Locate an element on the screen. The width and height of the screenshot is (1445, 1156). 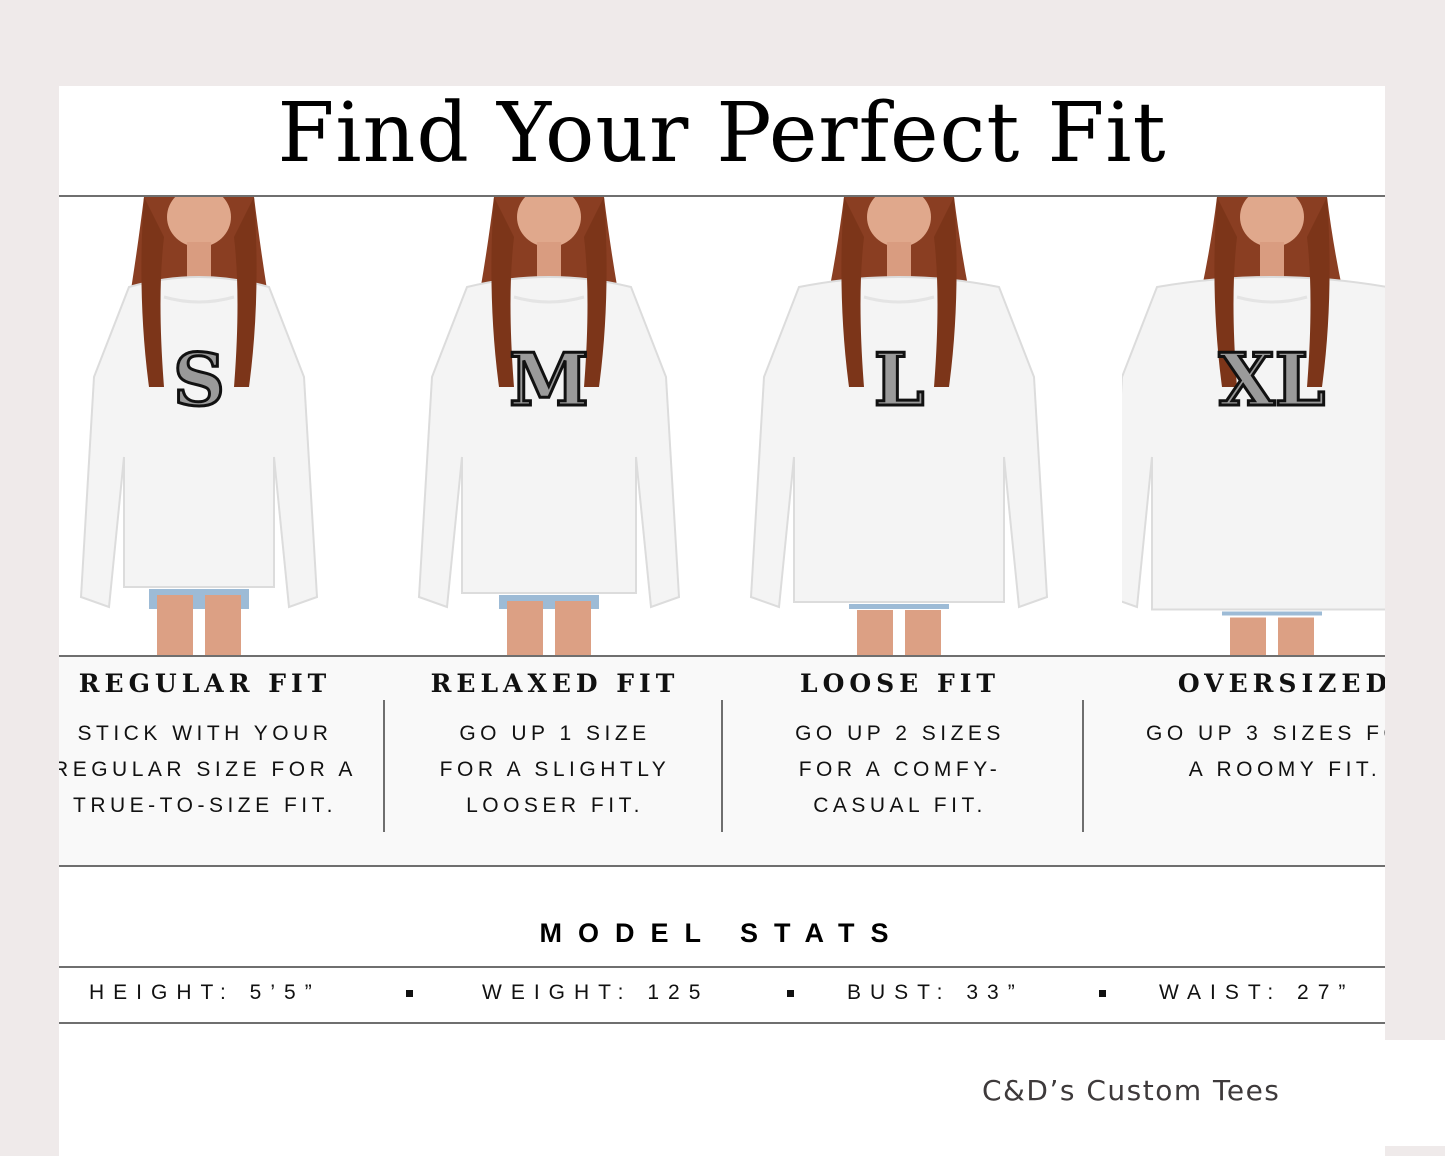
desc-line: REGULAR SIZE FOR A is located at coordinates (208, 769).